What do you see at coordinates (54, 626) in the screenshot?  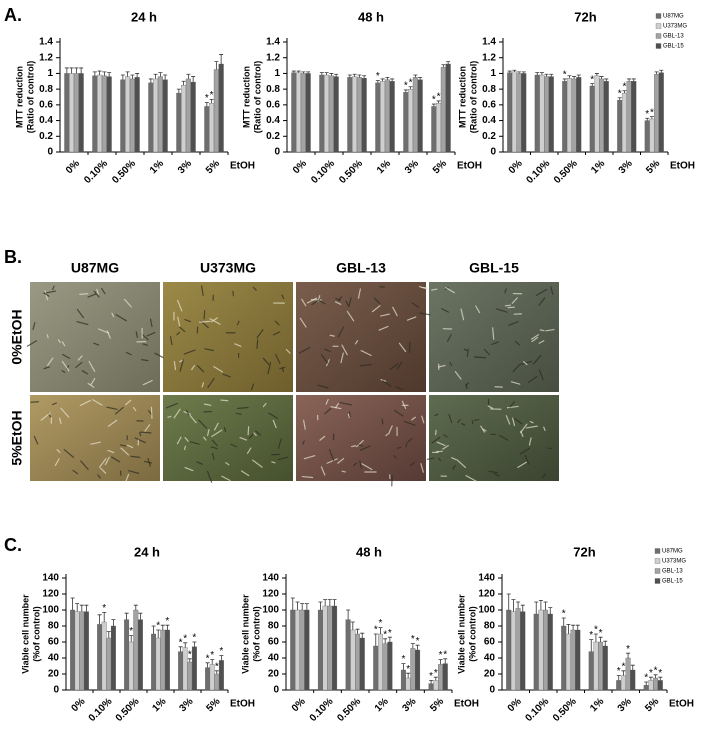 I see `y-tick-label: 80` at bounding box center [54, 626].